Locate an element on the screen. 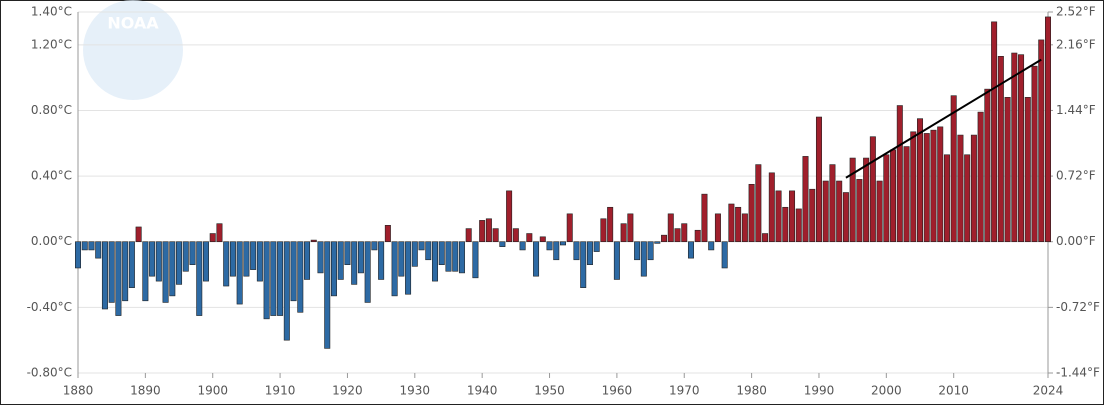 The height and width of the screenshot is (405, 1104). x-tick-label: 1940 is located at coordinates (482, 391).